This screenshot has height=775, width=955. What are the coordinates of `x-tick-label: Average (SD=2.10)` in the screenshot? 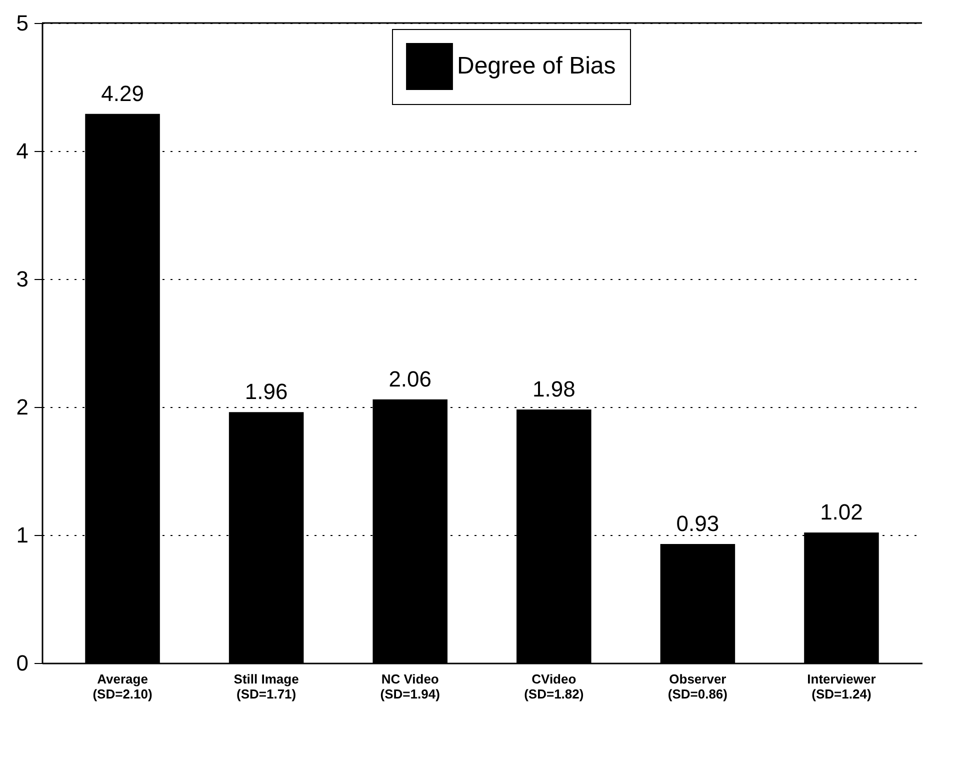 It's located at (122, 687).